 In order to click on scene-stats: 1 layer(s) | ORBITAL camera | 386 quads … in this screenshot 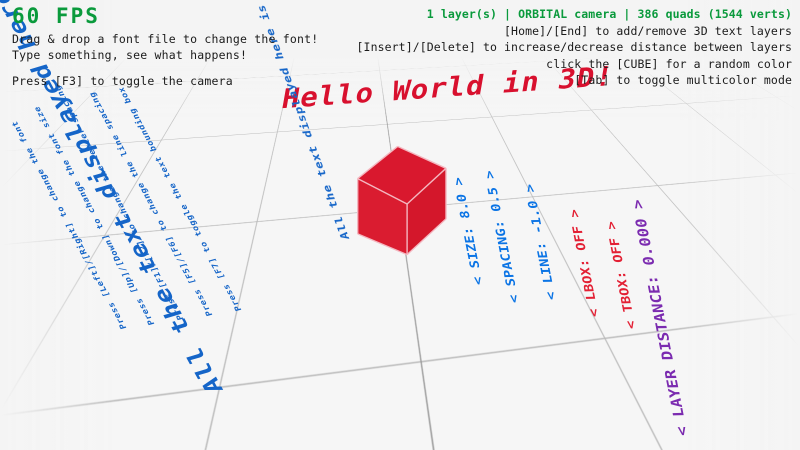, I will do `click(609, 14)`.